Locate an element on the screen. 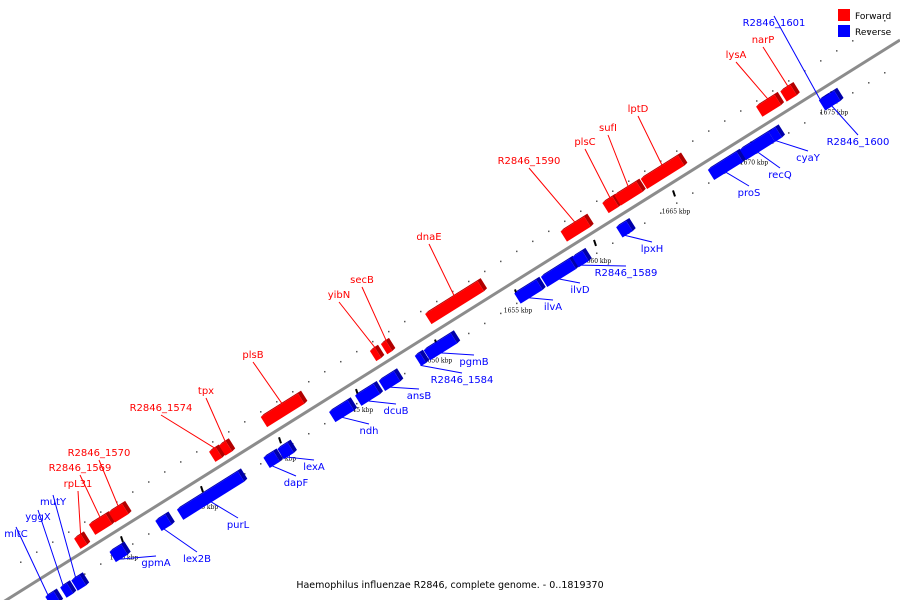 The height and width of the screenshot is (600, 900). gene-label-muty: mutY is located at coordinates (53, 502).